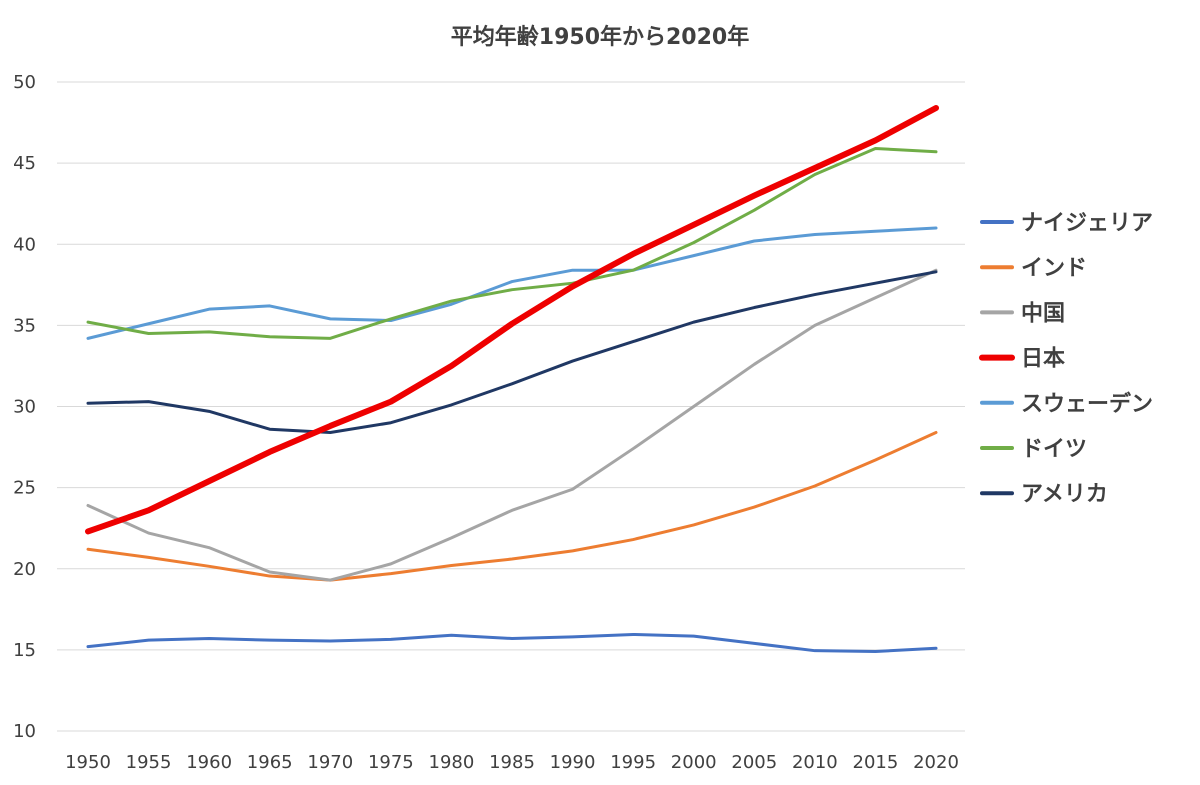 Image resolution: width=1200 pixels, height=785 pixels. I want to click on y-tick-label: 35, so click(24, 325).